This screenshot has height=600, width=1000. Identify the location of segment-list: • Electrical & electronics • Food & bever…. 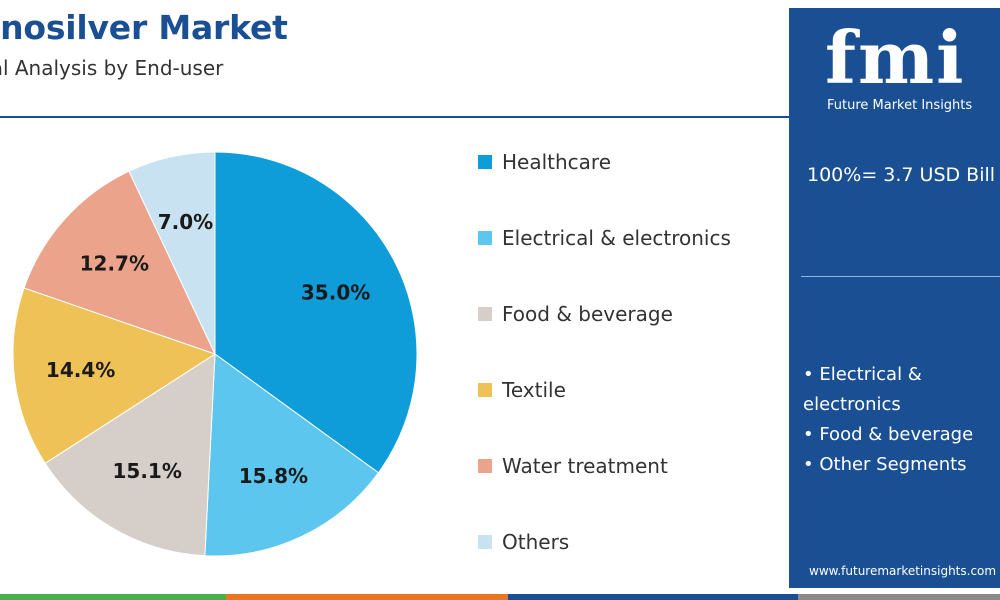
(901, 420).